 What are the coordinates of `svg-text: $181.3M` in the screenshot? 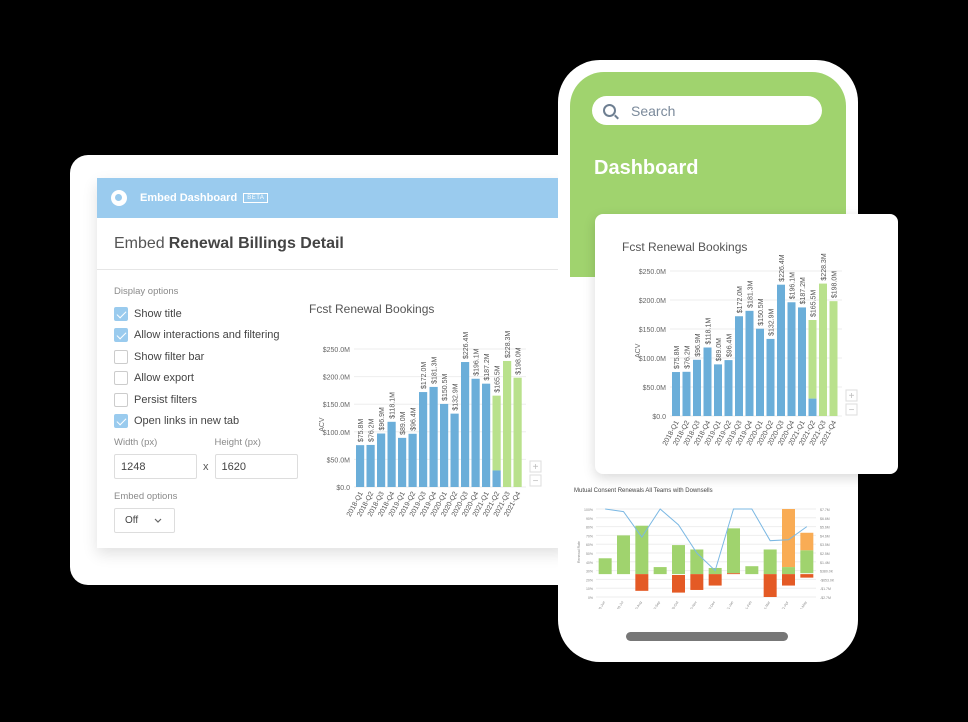 It's located at (435, 370).